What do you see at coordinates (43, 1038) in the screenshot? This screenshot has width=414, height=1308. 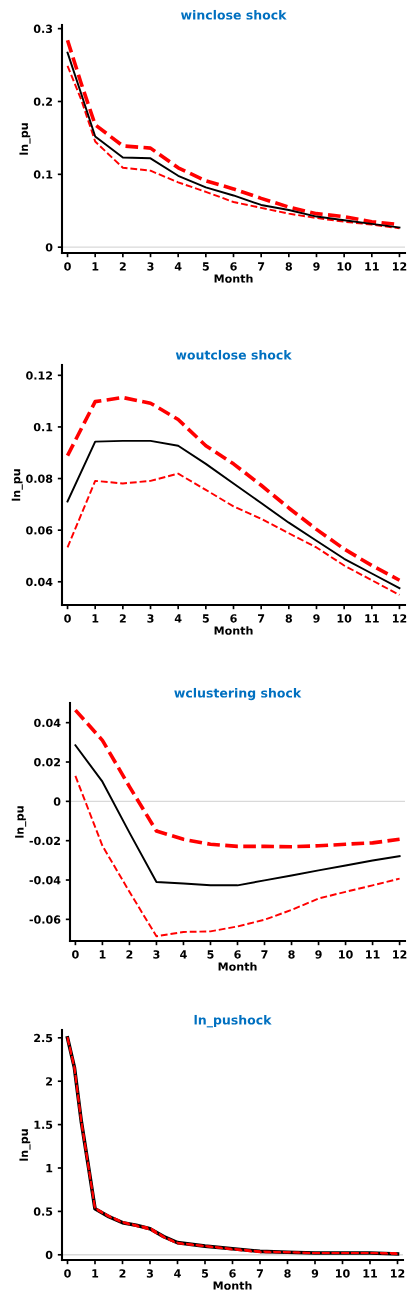 I see `y-tick-label: 2.5` at bounding box center [43, 1038].